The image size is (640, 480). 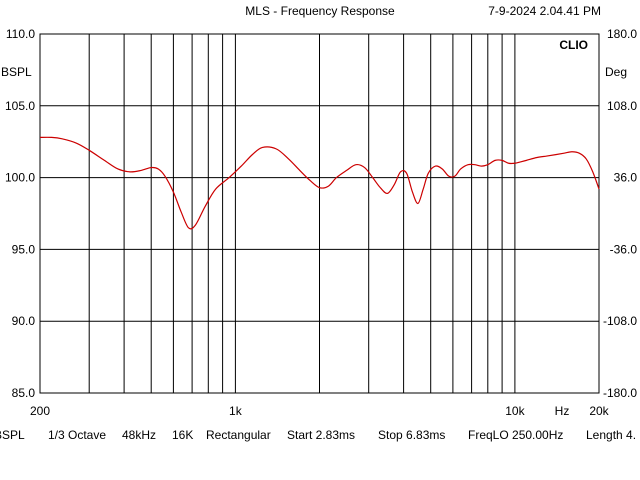 I want to click on right-axis-tick-label: 180.0, so click(x=622, y=34).